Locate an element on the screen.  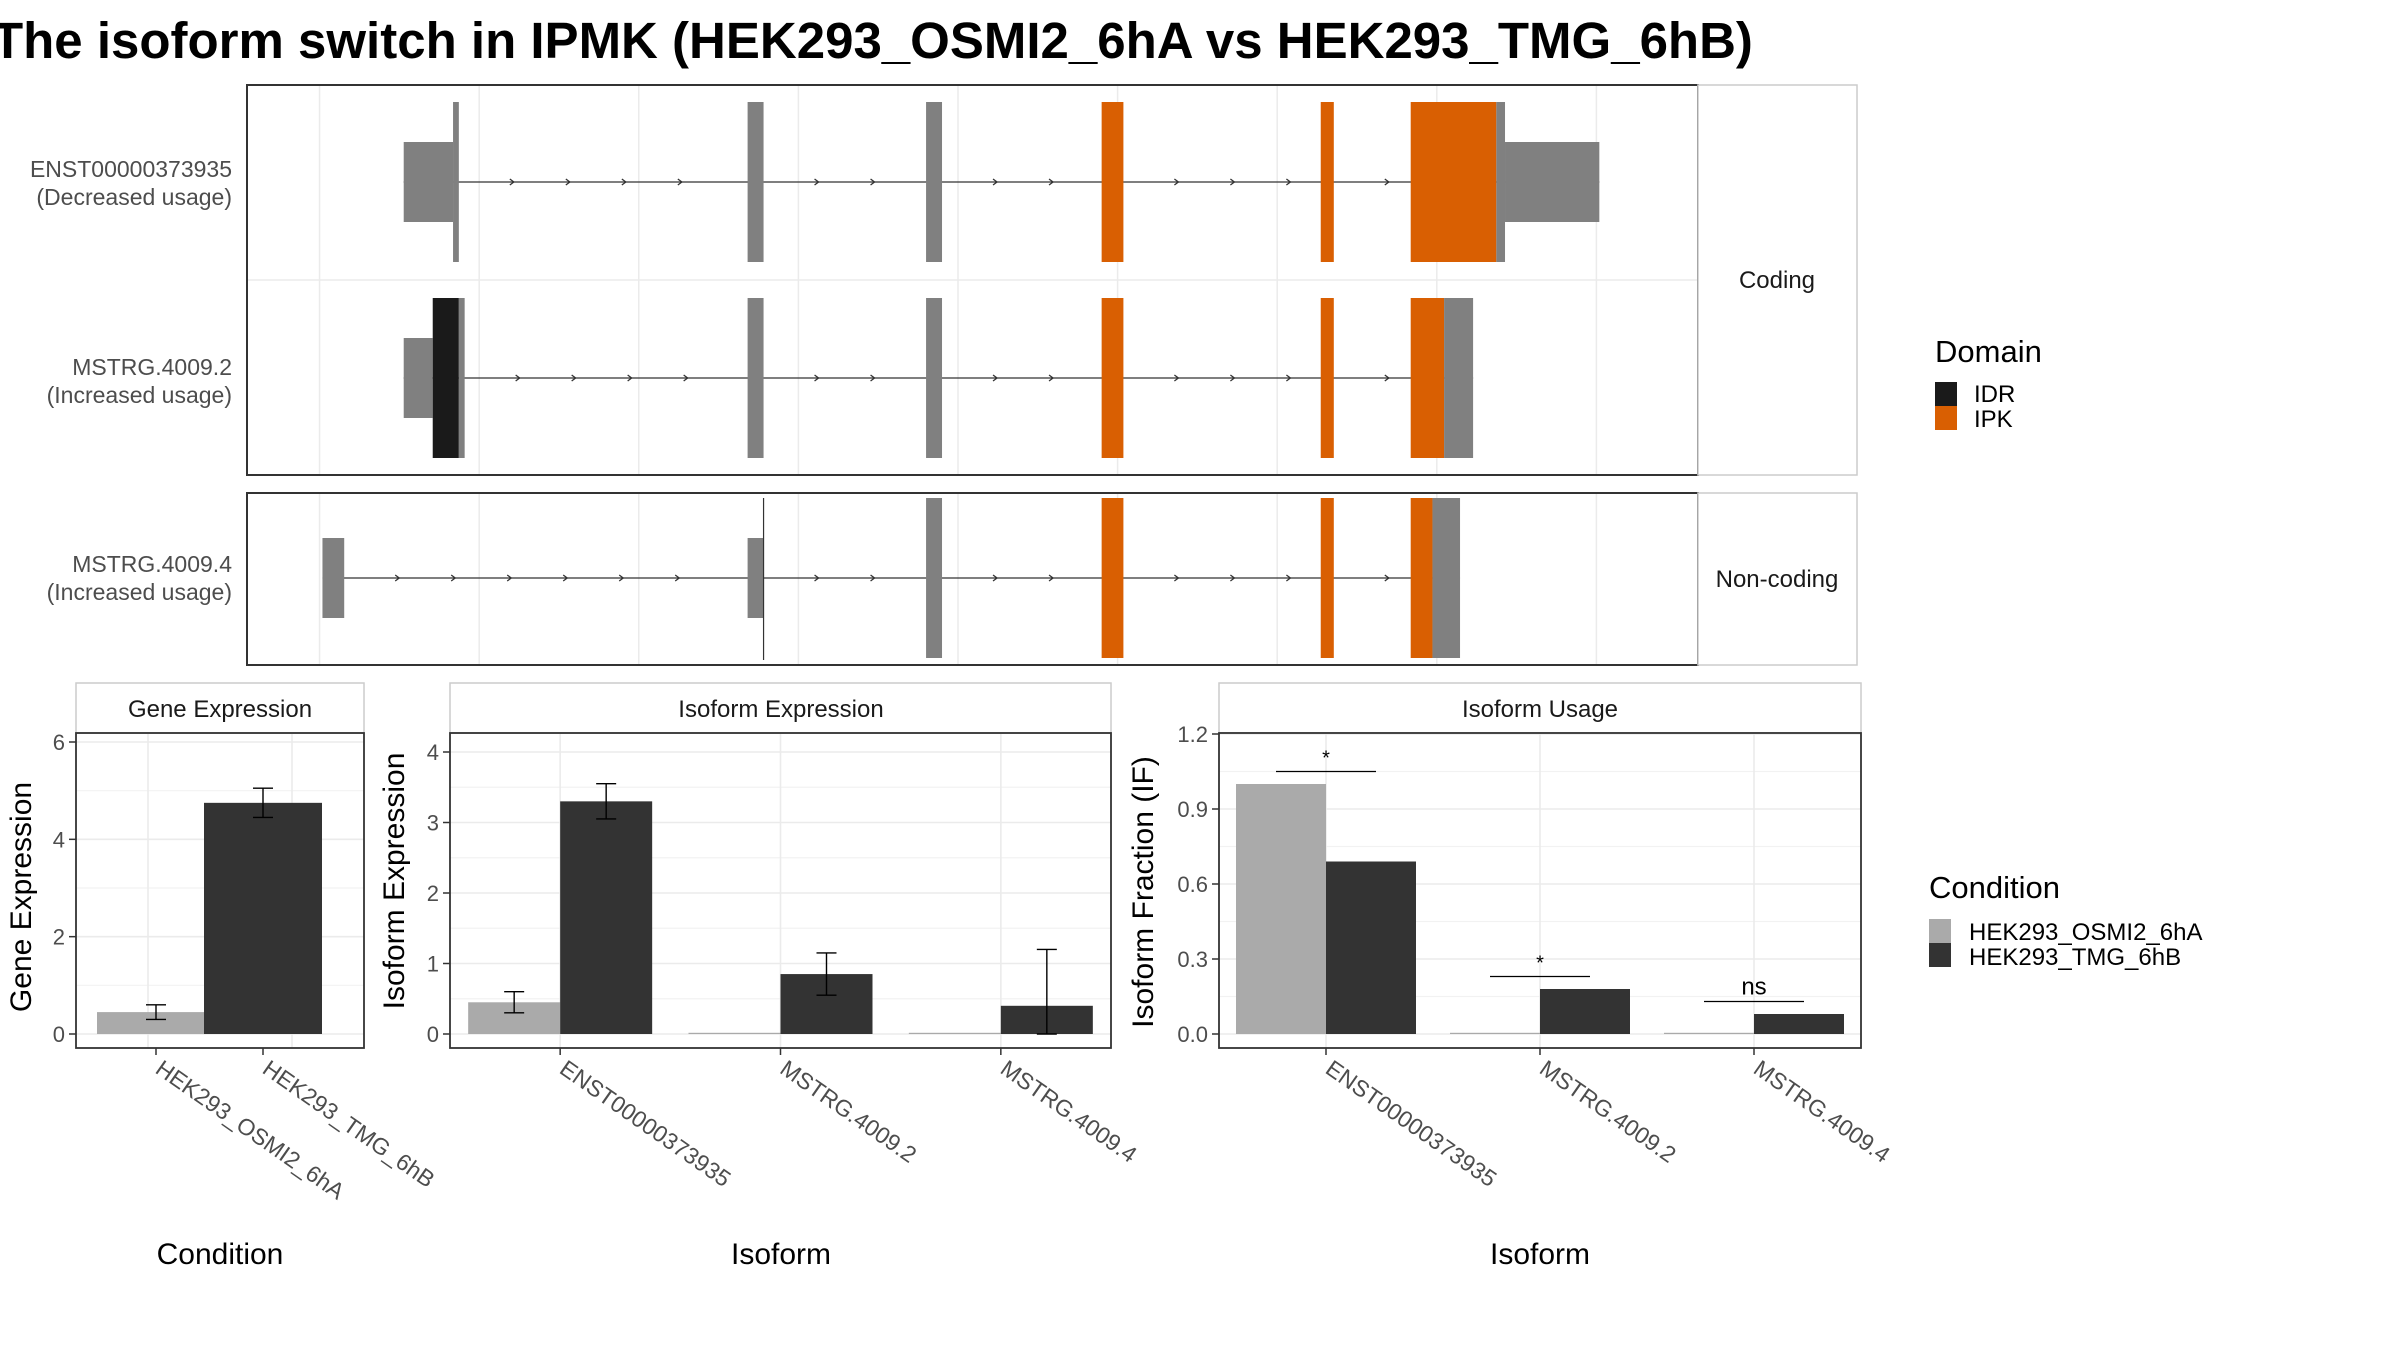
noncoding-gridlines is located at coordinates (958, 579).